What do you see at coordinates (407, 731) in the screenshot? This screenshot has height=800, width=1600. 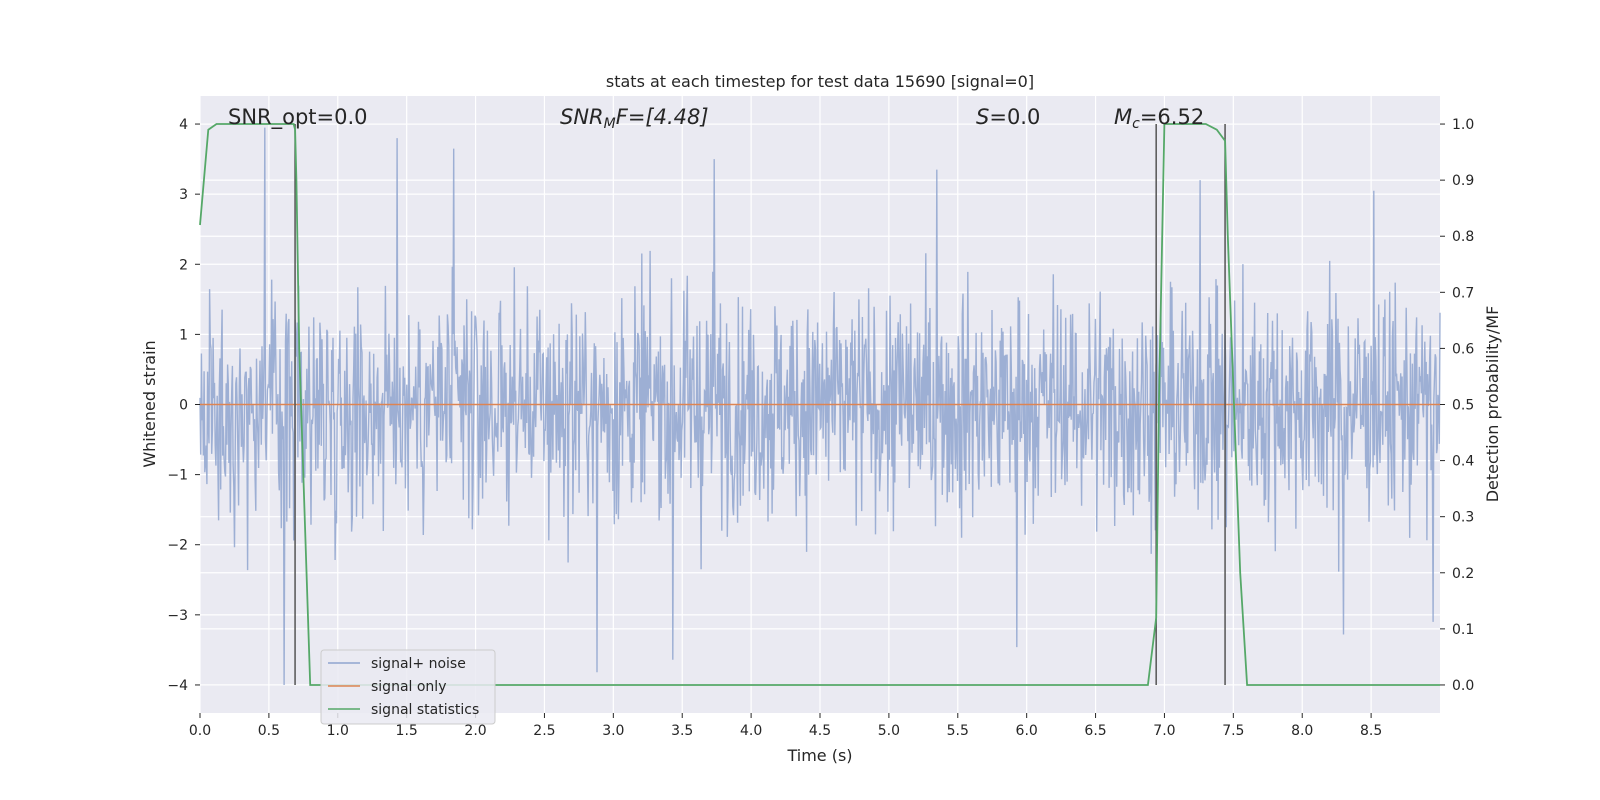 I see `x-tick-label: 1.5` at bounding box center [407, 731].